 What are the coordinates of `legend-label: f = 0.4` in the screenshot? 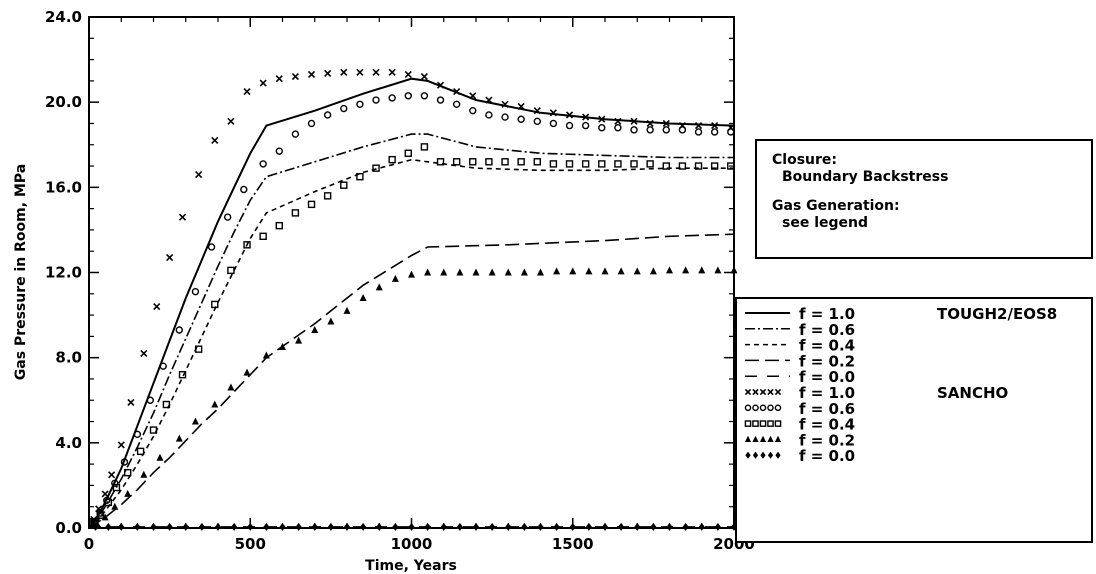 It's located at (827, 425).